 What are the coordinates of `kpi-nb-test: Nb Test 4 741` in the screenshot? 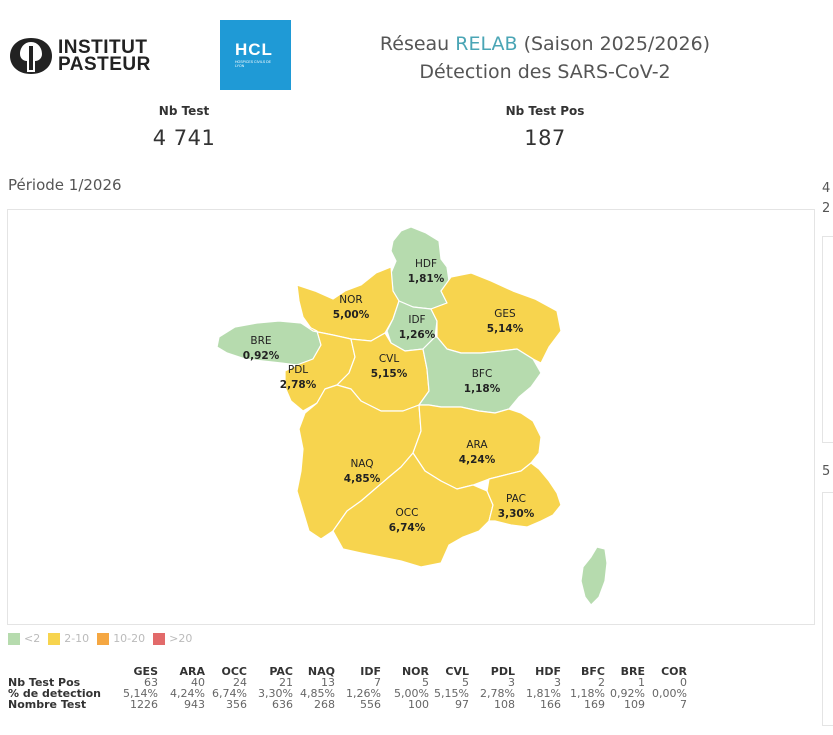 It's located at (184, 127).